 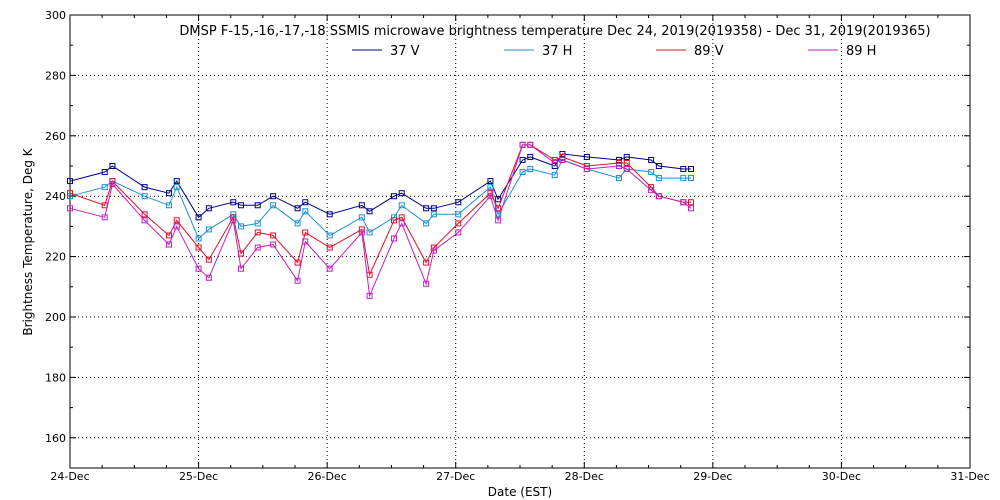 What do you see at coordinates (405, 51) in the screenshot?
I see `legend-label: 37 V` at bounding box center [405, 51].